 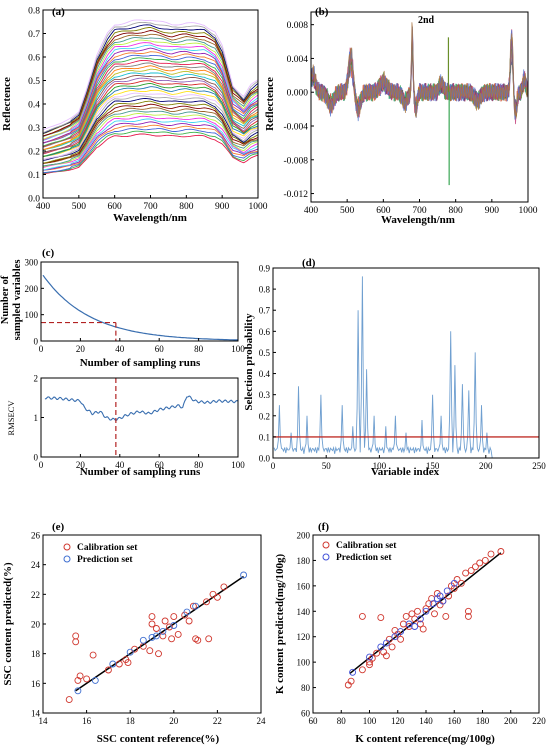 I want to click on y-tick-label: 0.8, so click(x=34, y=12).